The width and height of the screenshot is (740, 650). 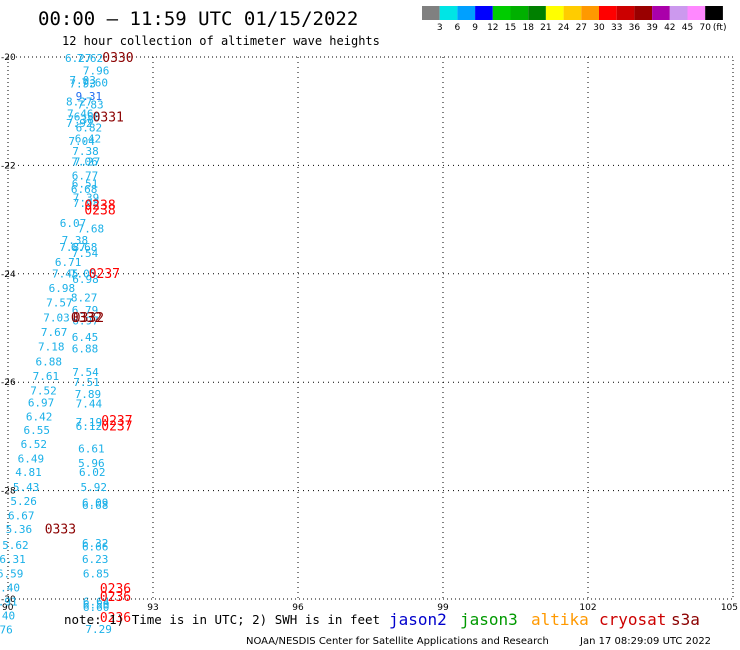 I want to click on legend-bin-label: 39, so click(x=652, y=28).